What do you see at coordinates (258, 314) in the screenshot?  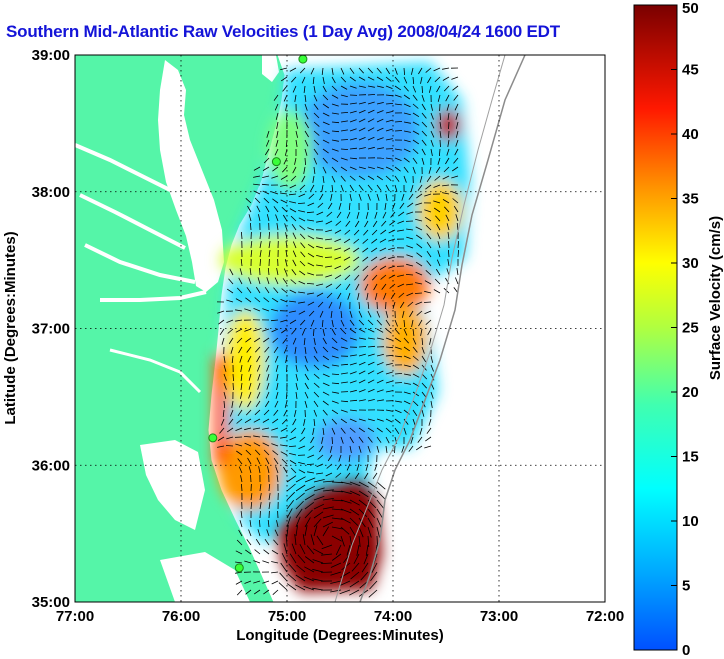 I see `station-markers` at bounding box center [258, 314].